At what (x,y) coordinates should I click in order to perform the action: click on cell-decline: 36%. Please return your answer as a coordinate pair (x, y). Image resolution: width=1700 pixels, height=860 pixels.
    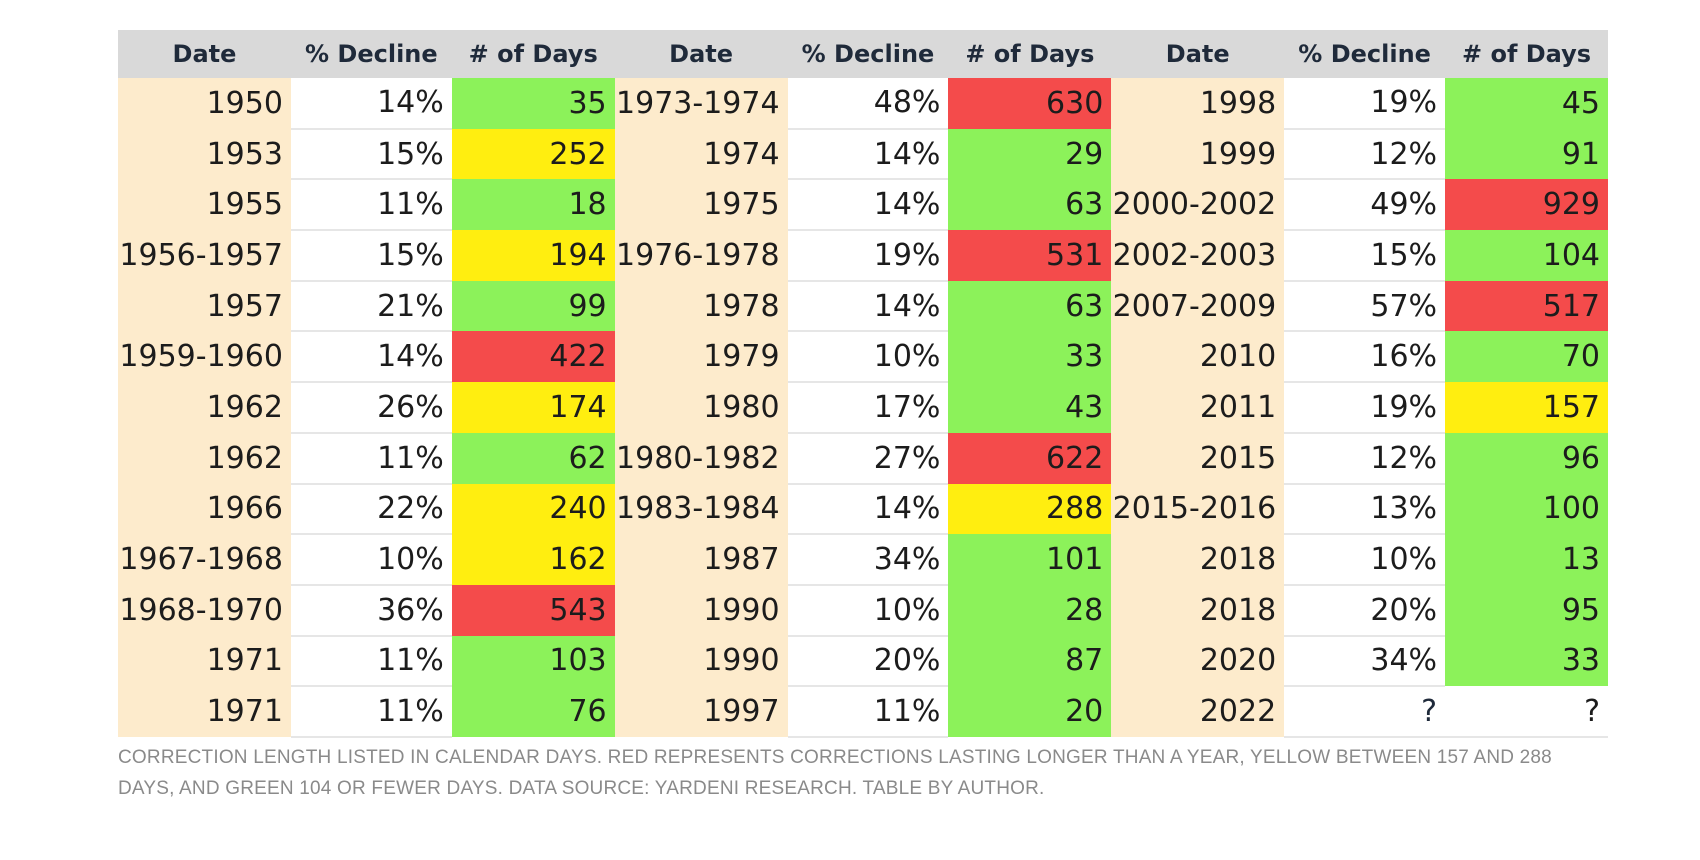
    Looking at the image, I should click on (371, 610).